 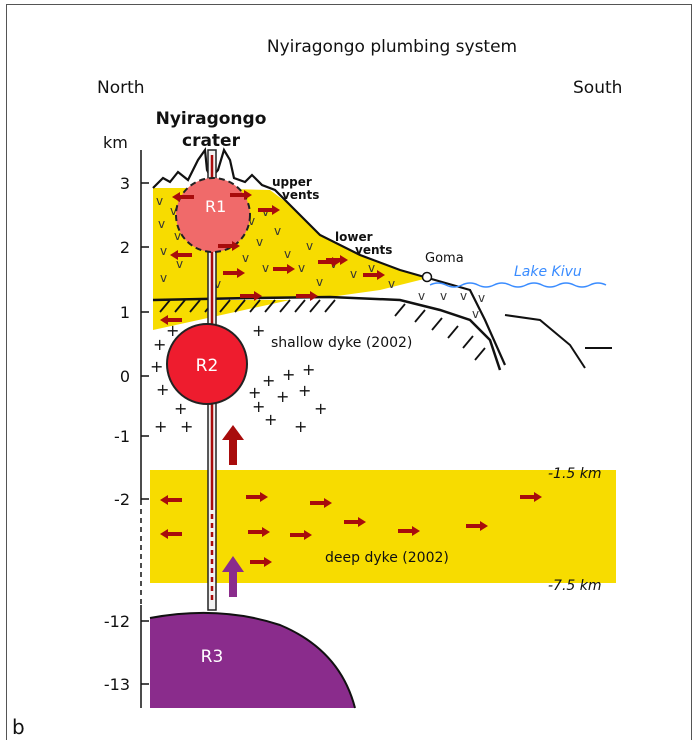 What do you see at coordinates (444, 258) in the screenshot?
I see `goma-label: Goma` at bounding box center [444, 258].